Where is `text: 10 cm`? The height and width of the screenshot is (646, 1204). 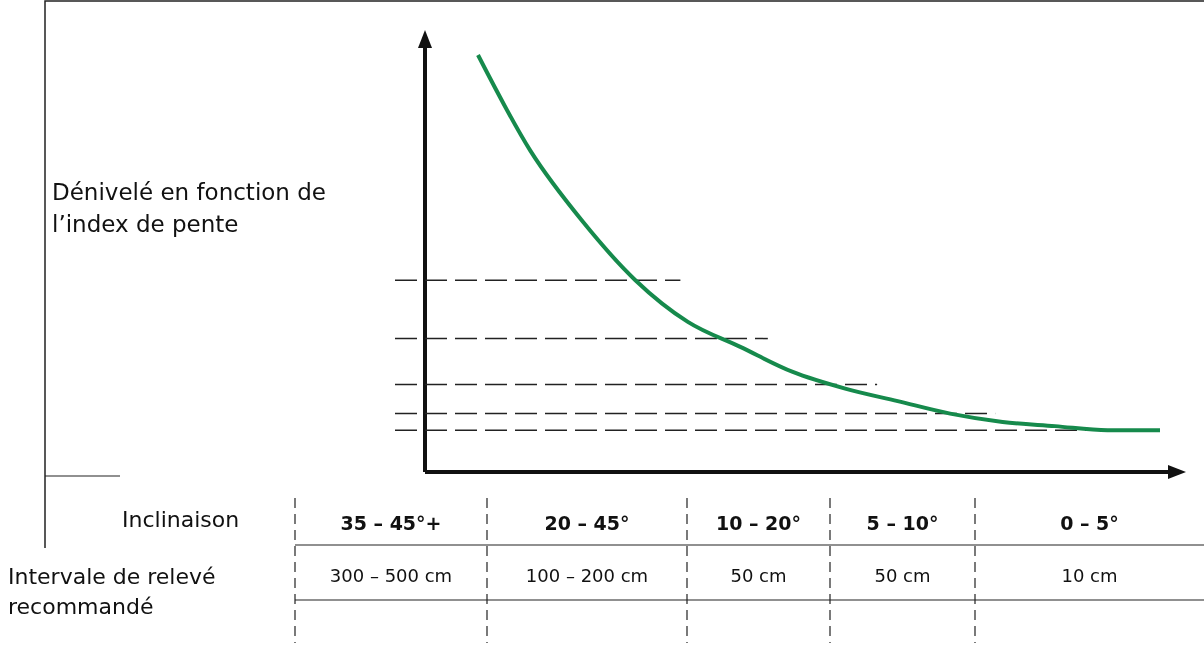 text: 10 cm is located at coordinates (1089, 575).